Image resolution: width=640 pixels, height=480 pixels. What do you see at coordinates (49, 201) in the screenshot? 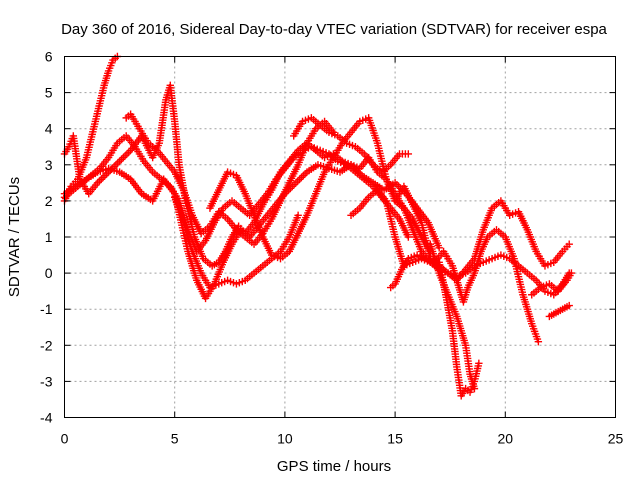
I see `y-tick-label: 2` at bounding box center [49, 201].